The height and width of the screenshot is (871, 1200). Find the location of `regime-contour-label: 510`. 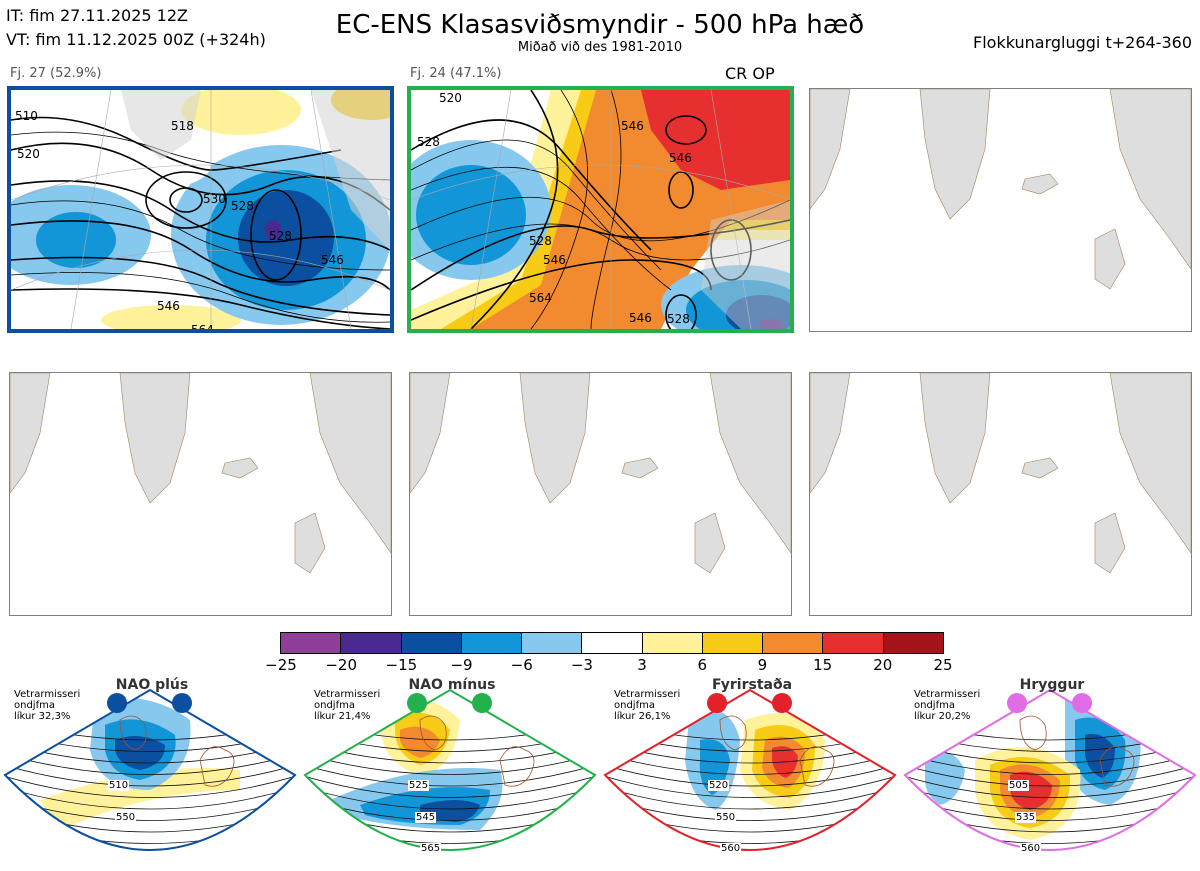

regime-contour-label: 510 is located at coordinates (119, 785).